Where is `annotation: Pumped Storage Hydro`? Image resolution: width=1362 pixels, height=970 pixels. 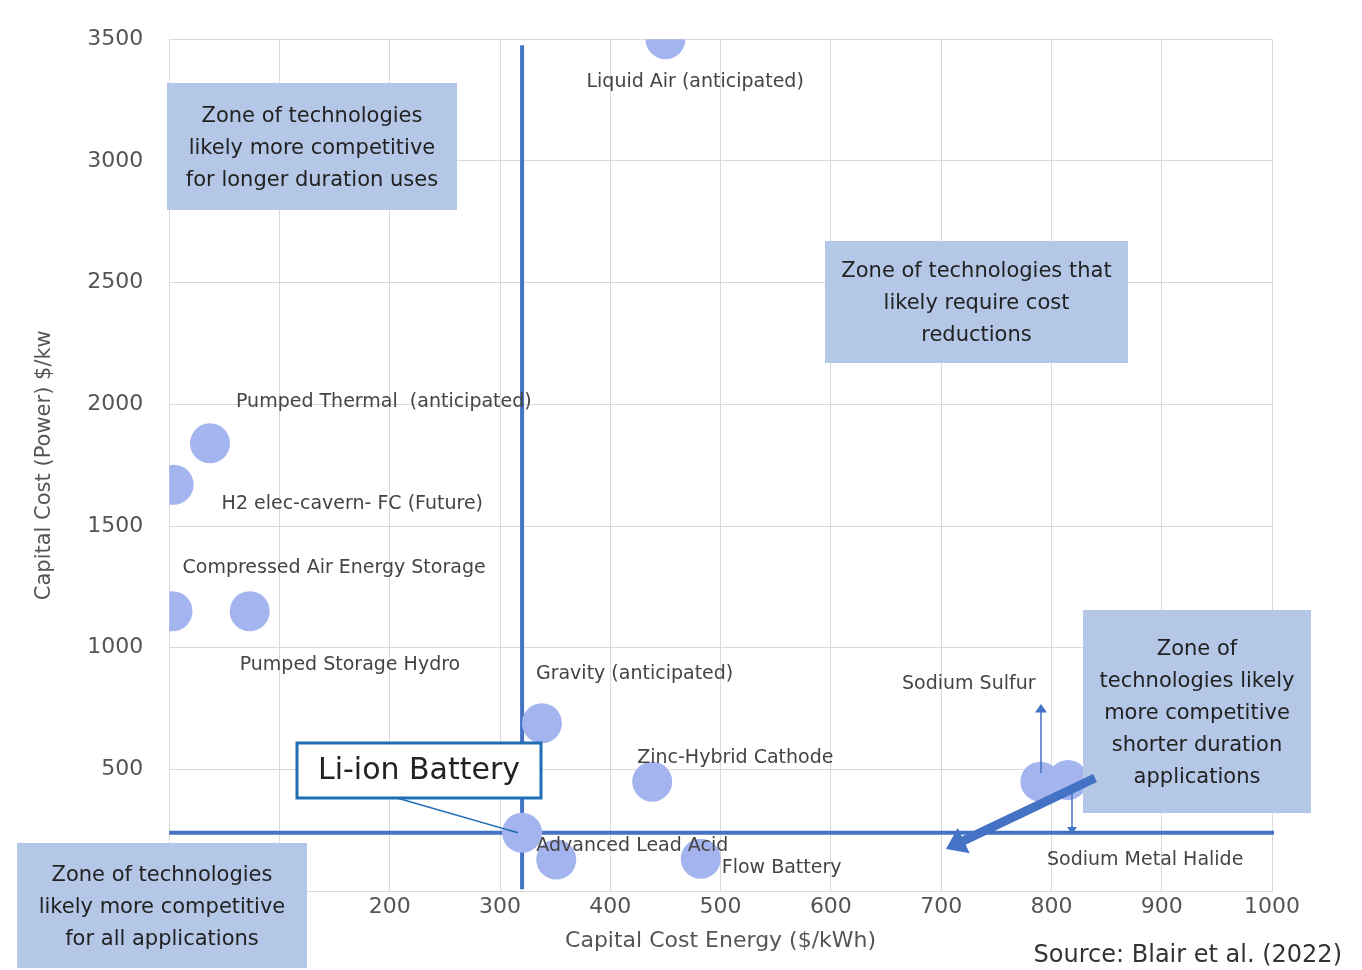 annotation: Pumped Storage Hydro is located at coordinates (350, 663).